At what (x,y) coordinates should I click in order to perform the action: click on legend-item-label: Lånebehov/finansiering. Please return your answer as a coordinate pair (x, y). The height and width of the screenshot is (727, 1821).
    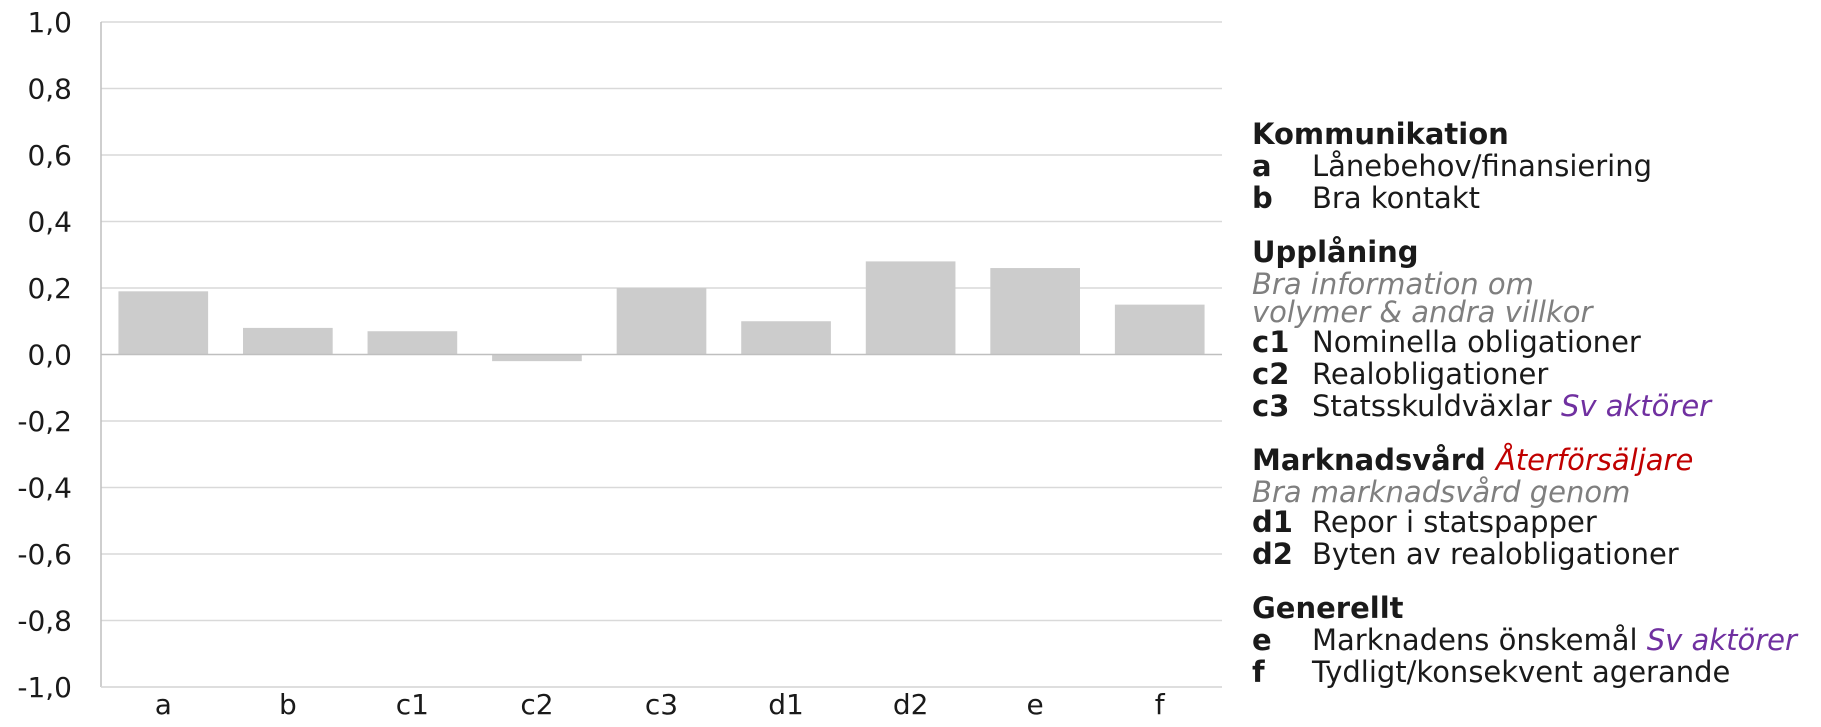
    Looking at the image, I should click on (1482, 166).